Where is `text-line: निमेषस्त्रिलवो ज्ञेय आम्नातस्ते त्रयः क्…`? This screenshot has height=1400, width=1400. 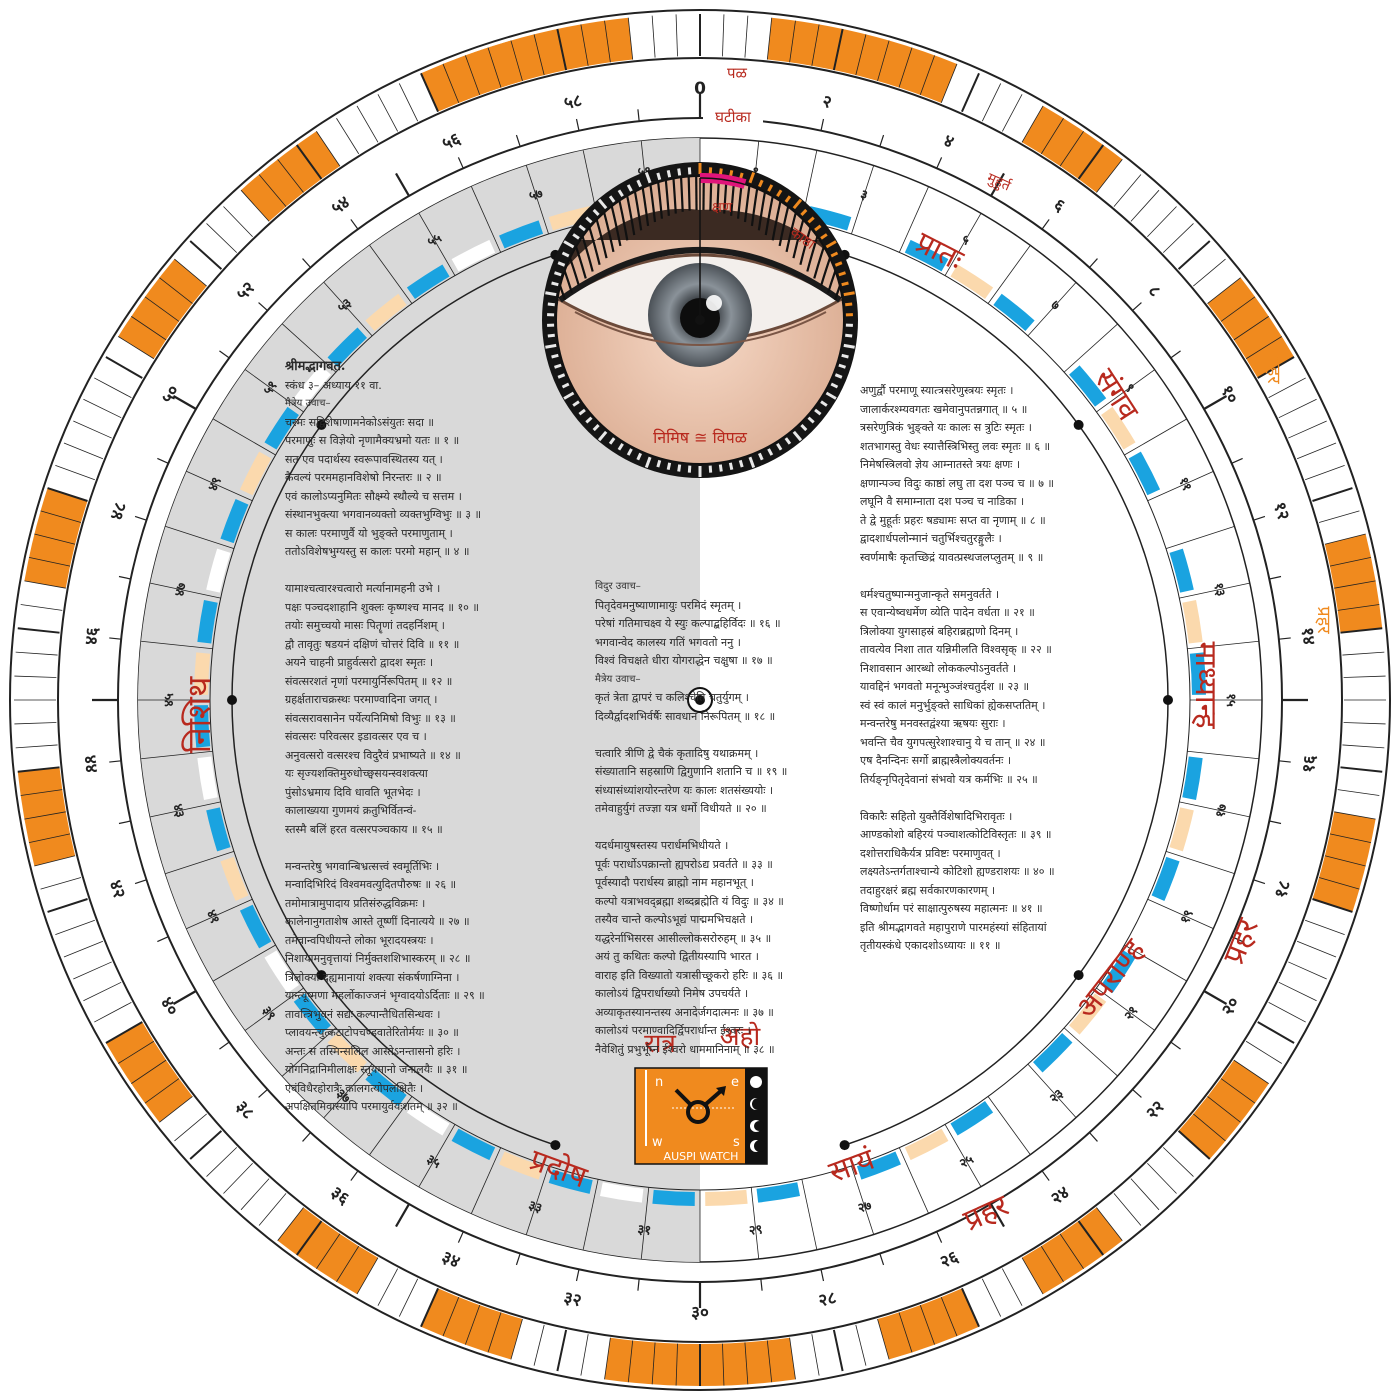 text-line: निमेषस्त्रिलवो ज्ञेय आम्नातस्ते त्रयः क्… is located at coordinates (940, 464).